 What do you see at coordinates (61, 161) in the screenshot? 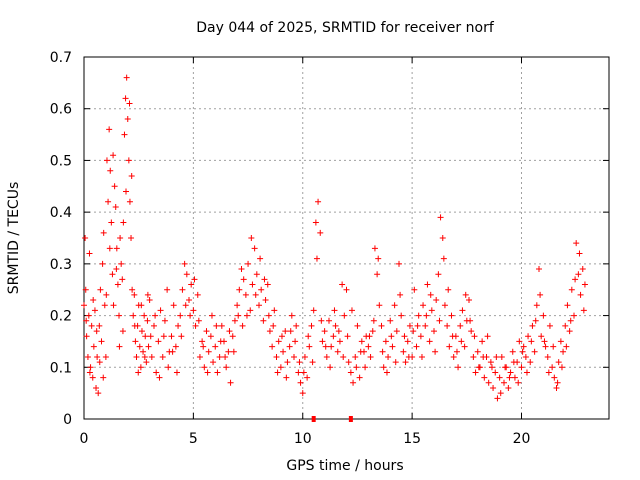
I see `y-tick-label: 0.5` at bounding box center [61, 161].